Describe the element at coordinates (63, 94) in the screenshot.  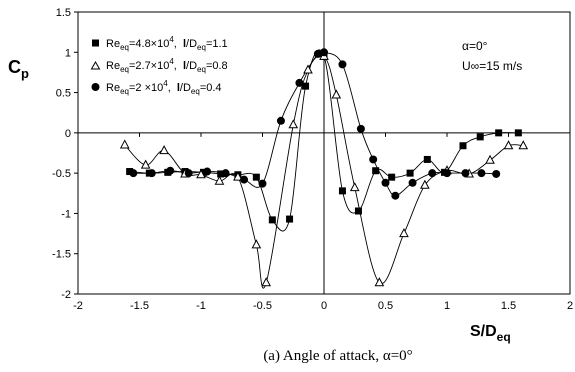
I see `y-tick-label: 0.5` at that location.